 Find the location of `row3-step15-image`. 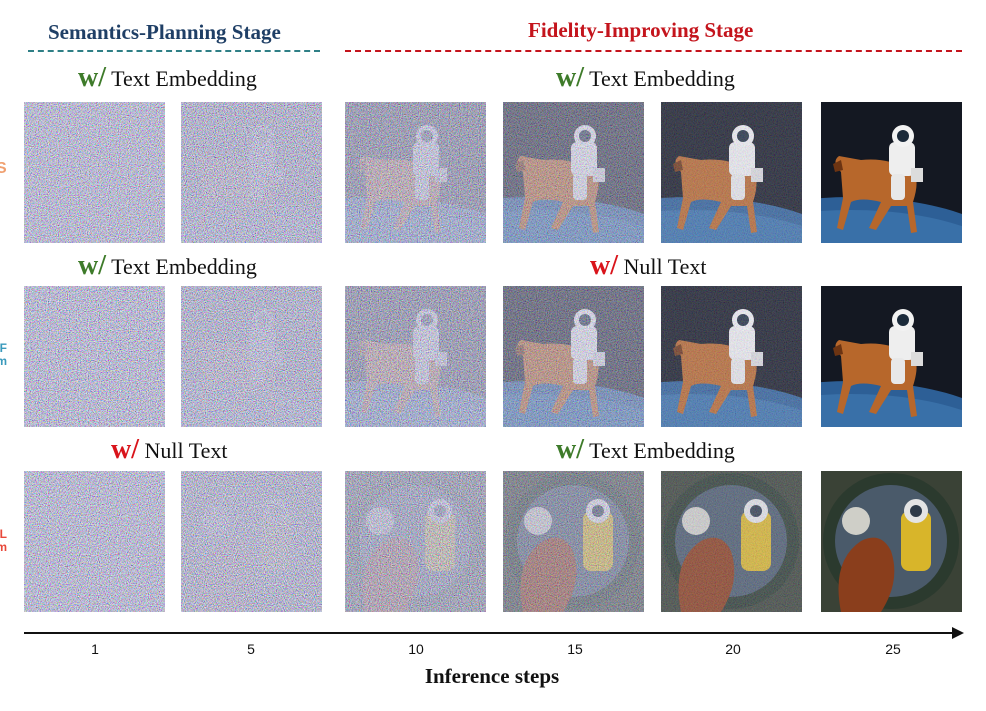

row3-step15-image is located at coordinates (573, 541).